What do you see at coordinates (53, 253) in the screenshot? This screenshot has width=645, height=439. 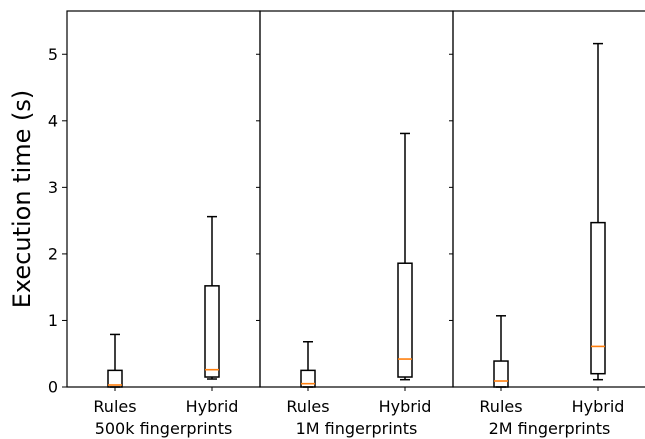 I see `y-tick-label: 2` at bounding box center [53, 253].